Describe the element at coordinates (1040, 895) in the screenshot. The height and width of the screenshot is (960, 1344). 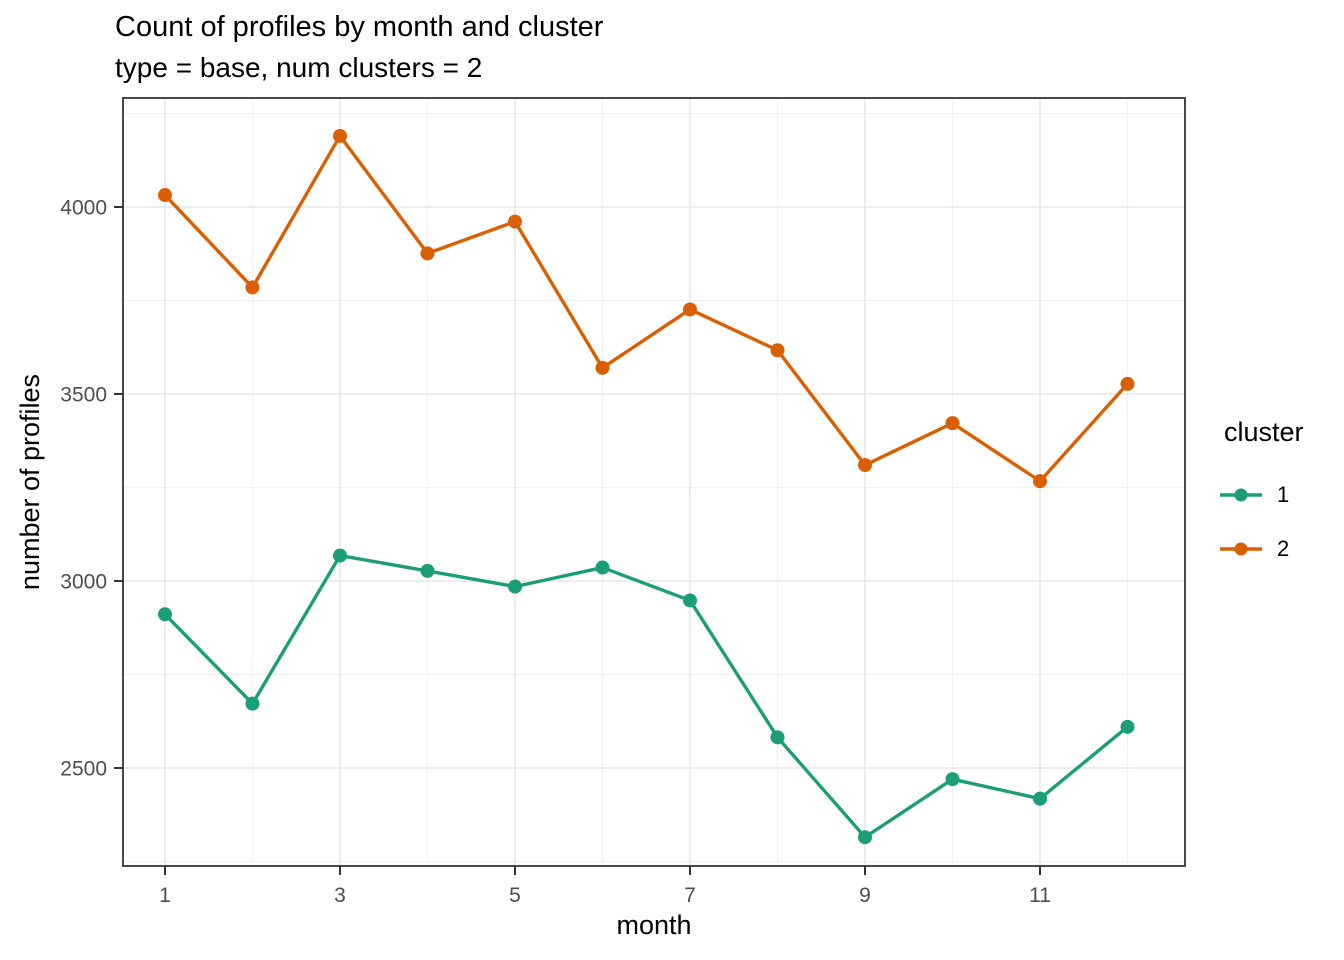
I see `x-tick-label: 11` at that location.